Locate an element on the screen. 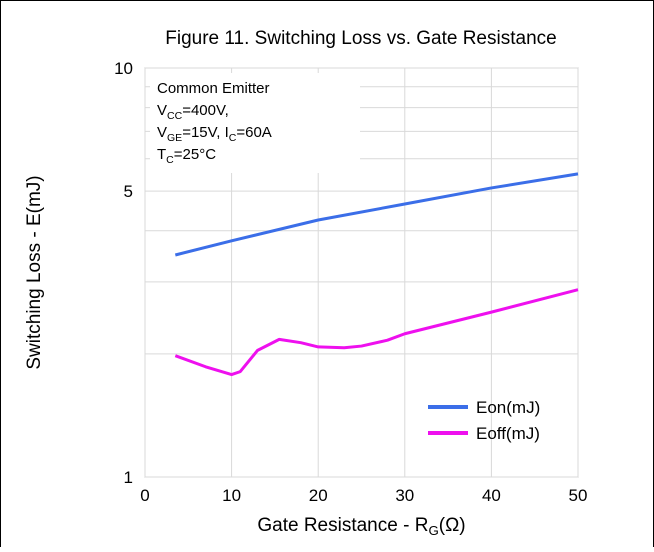 Image resolution: width=654 pixels, height=552 pixels. x-tick-label: 0 is located at coordinates (144, 495).